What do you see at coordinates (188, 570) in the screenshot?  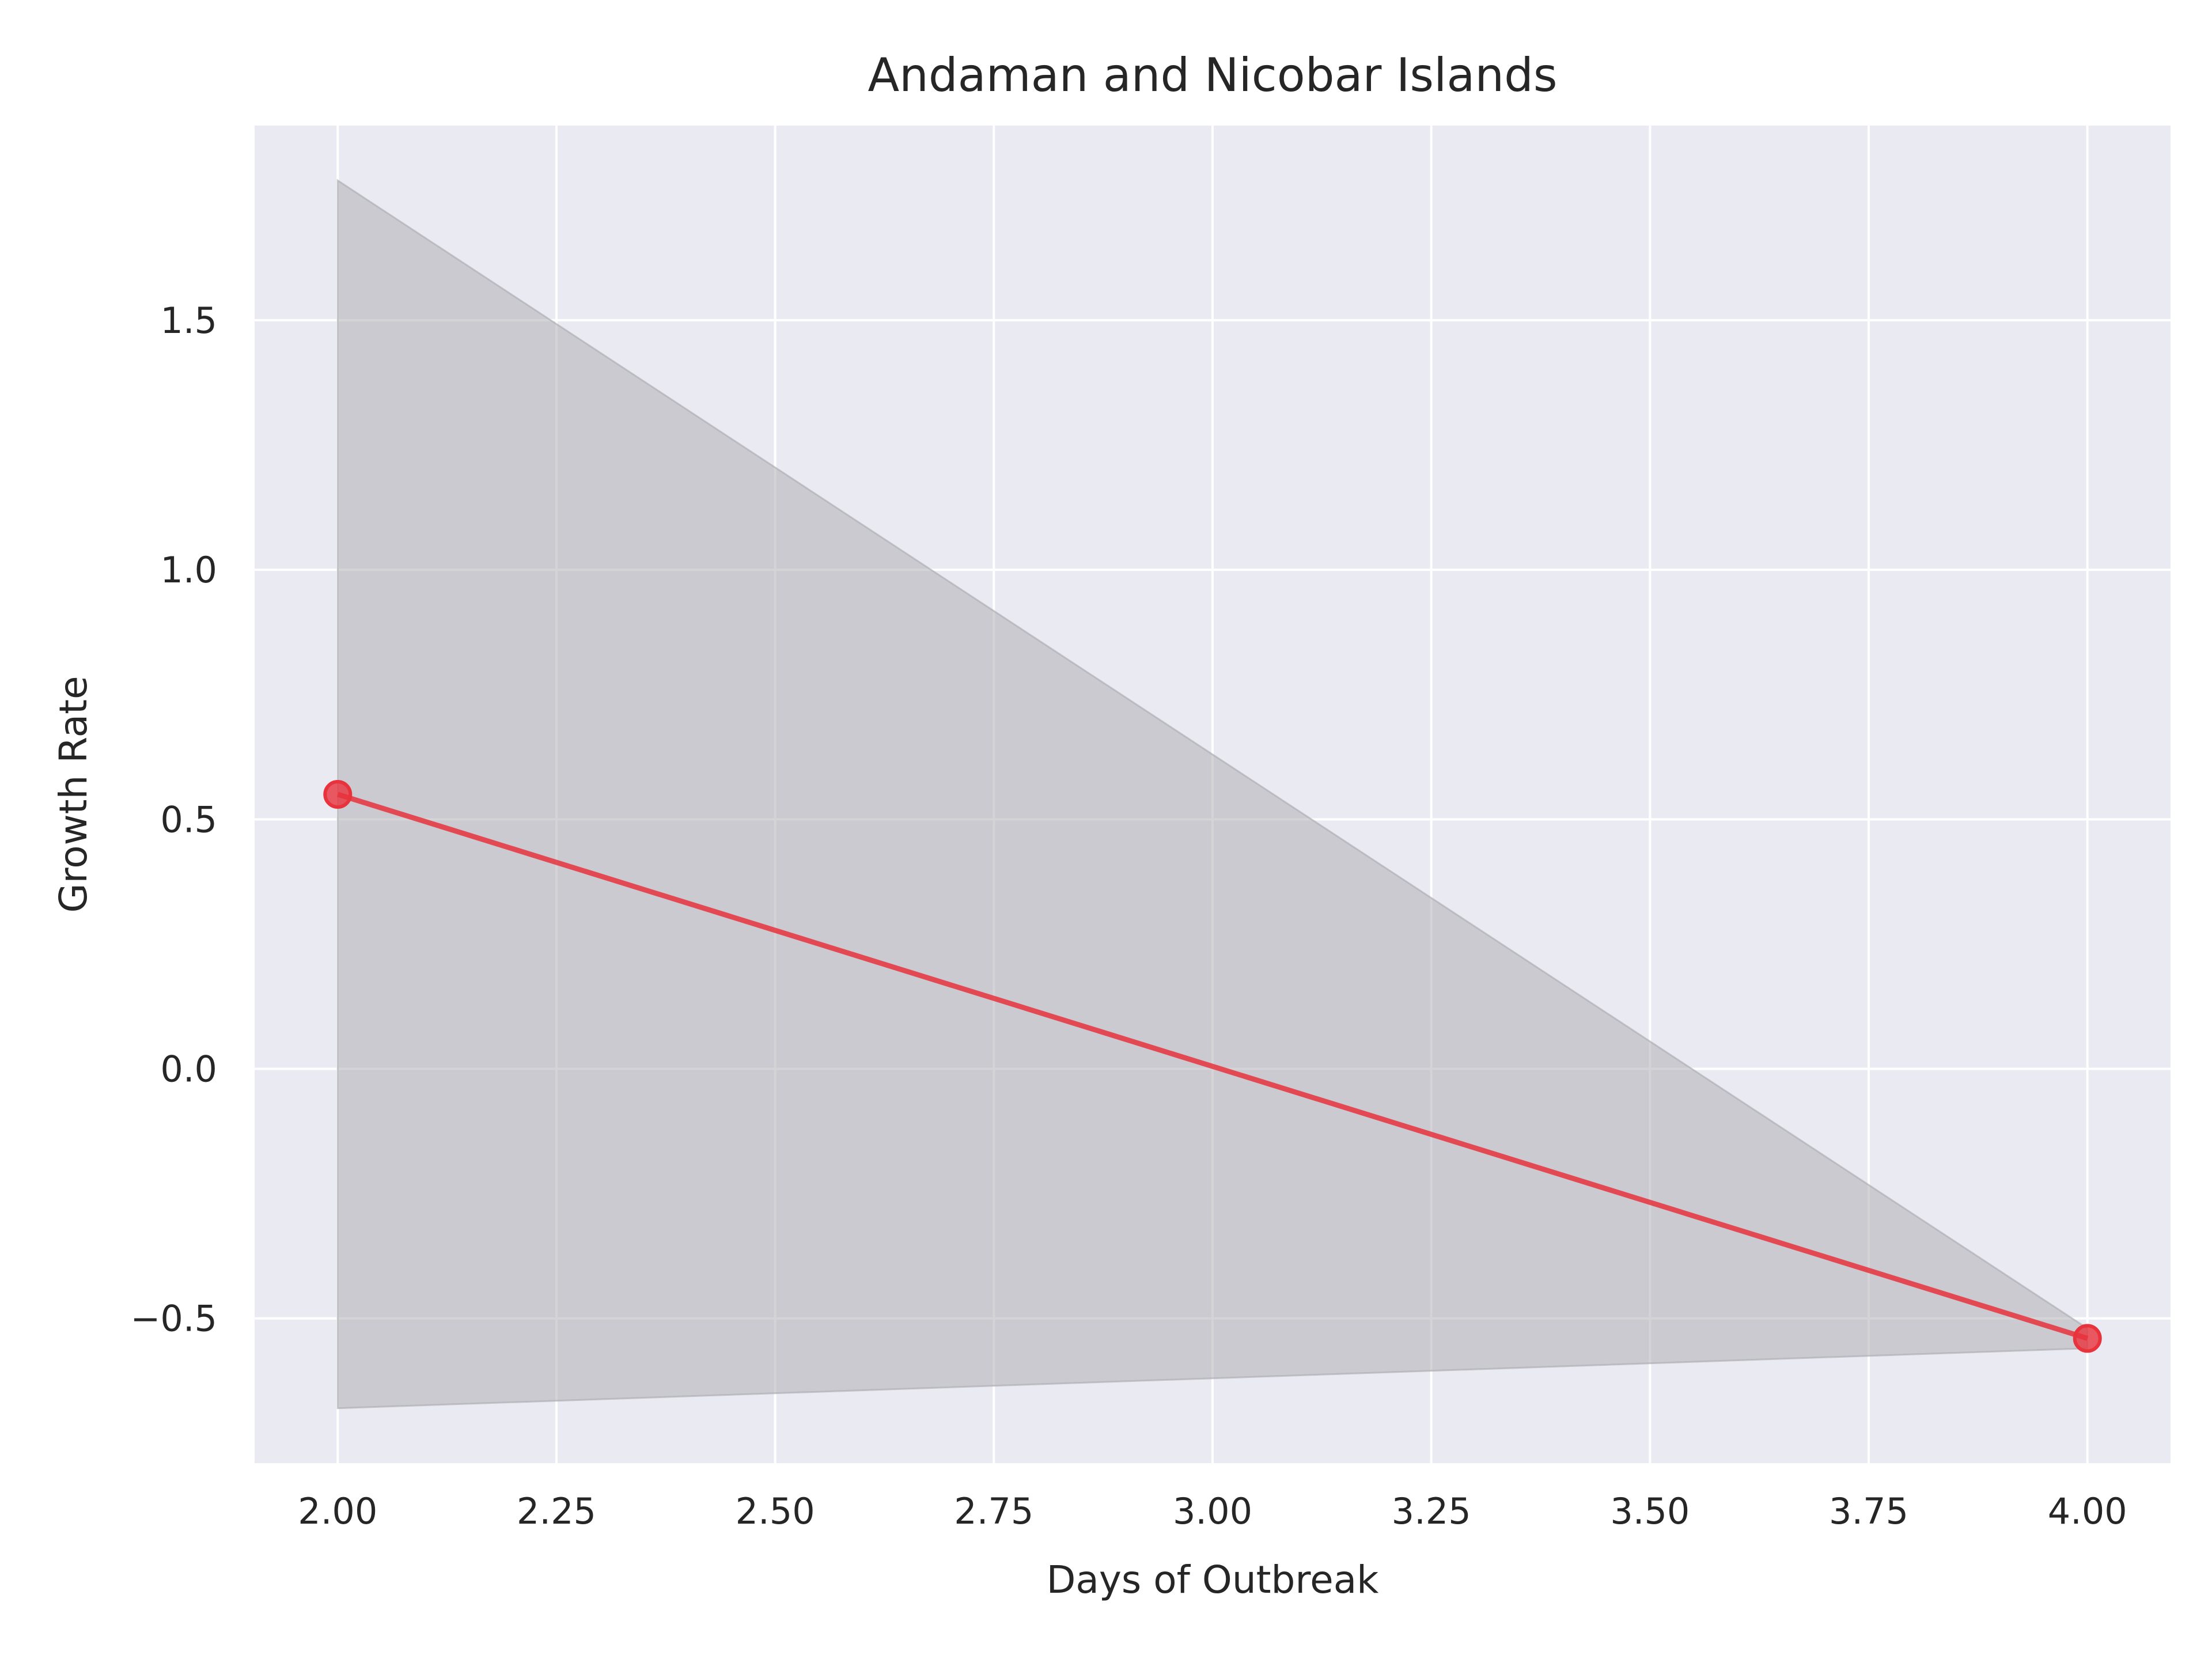 I see `y-tick-label: 1.0` at bounding box center [188, 570].